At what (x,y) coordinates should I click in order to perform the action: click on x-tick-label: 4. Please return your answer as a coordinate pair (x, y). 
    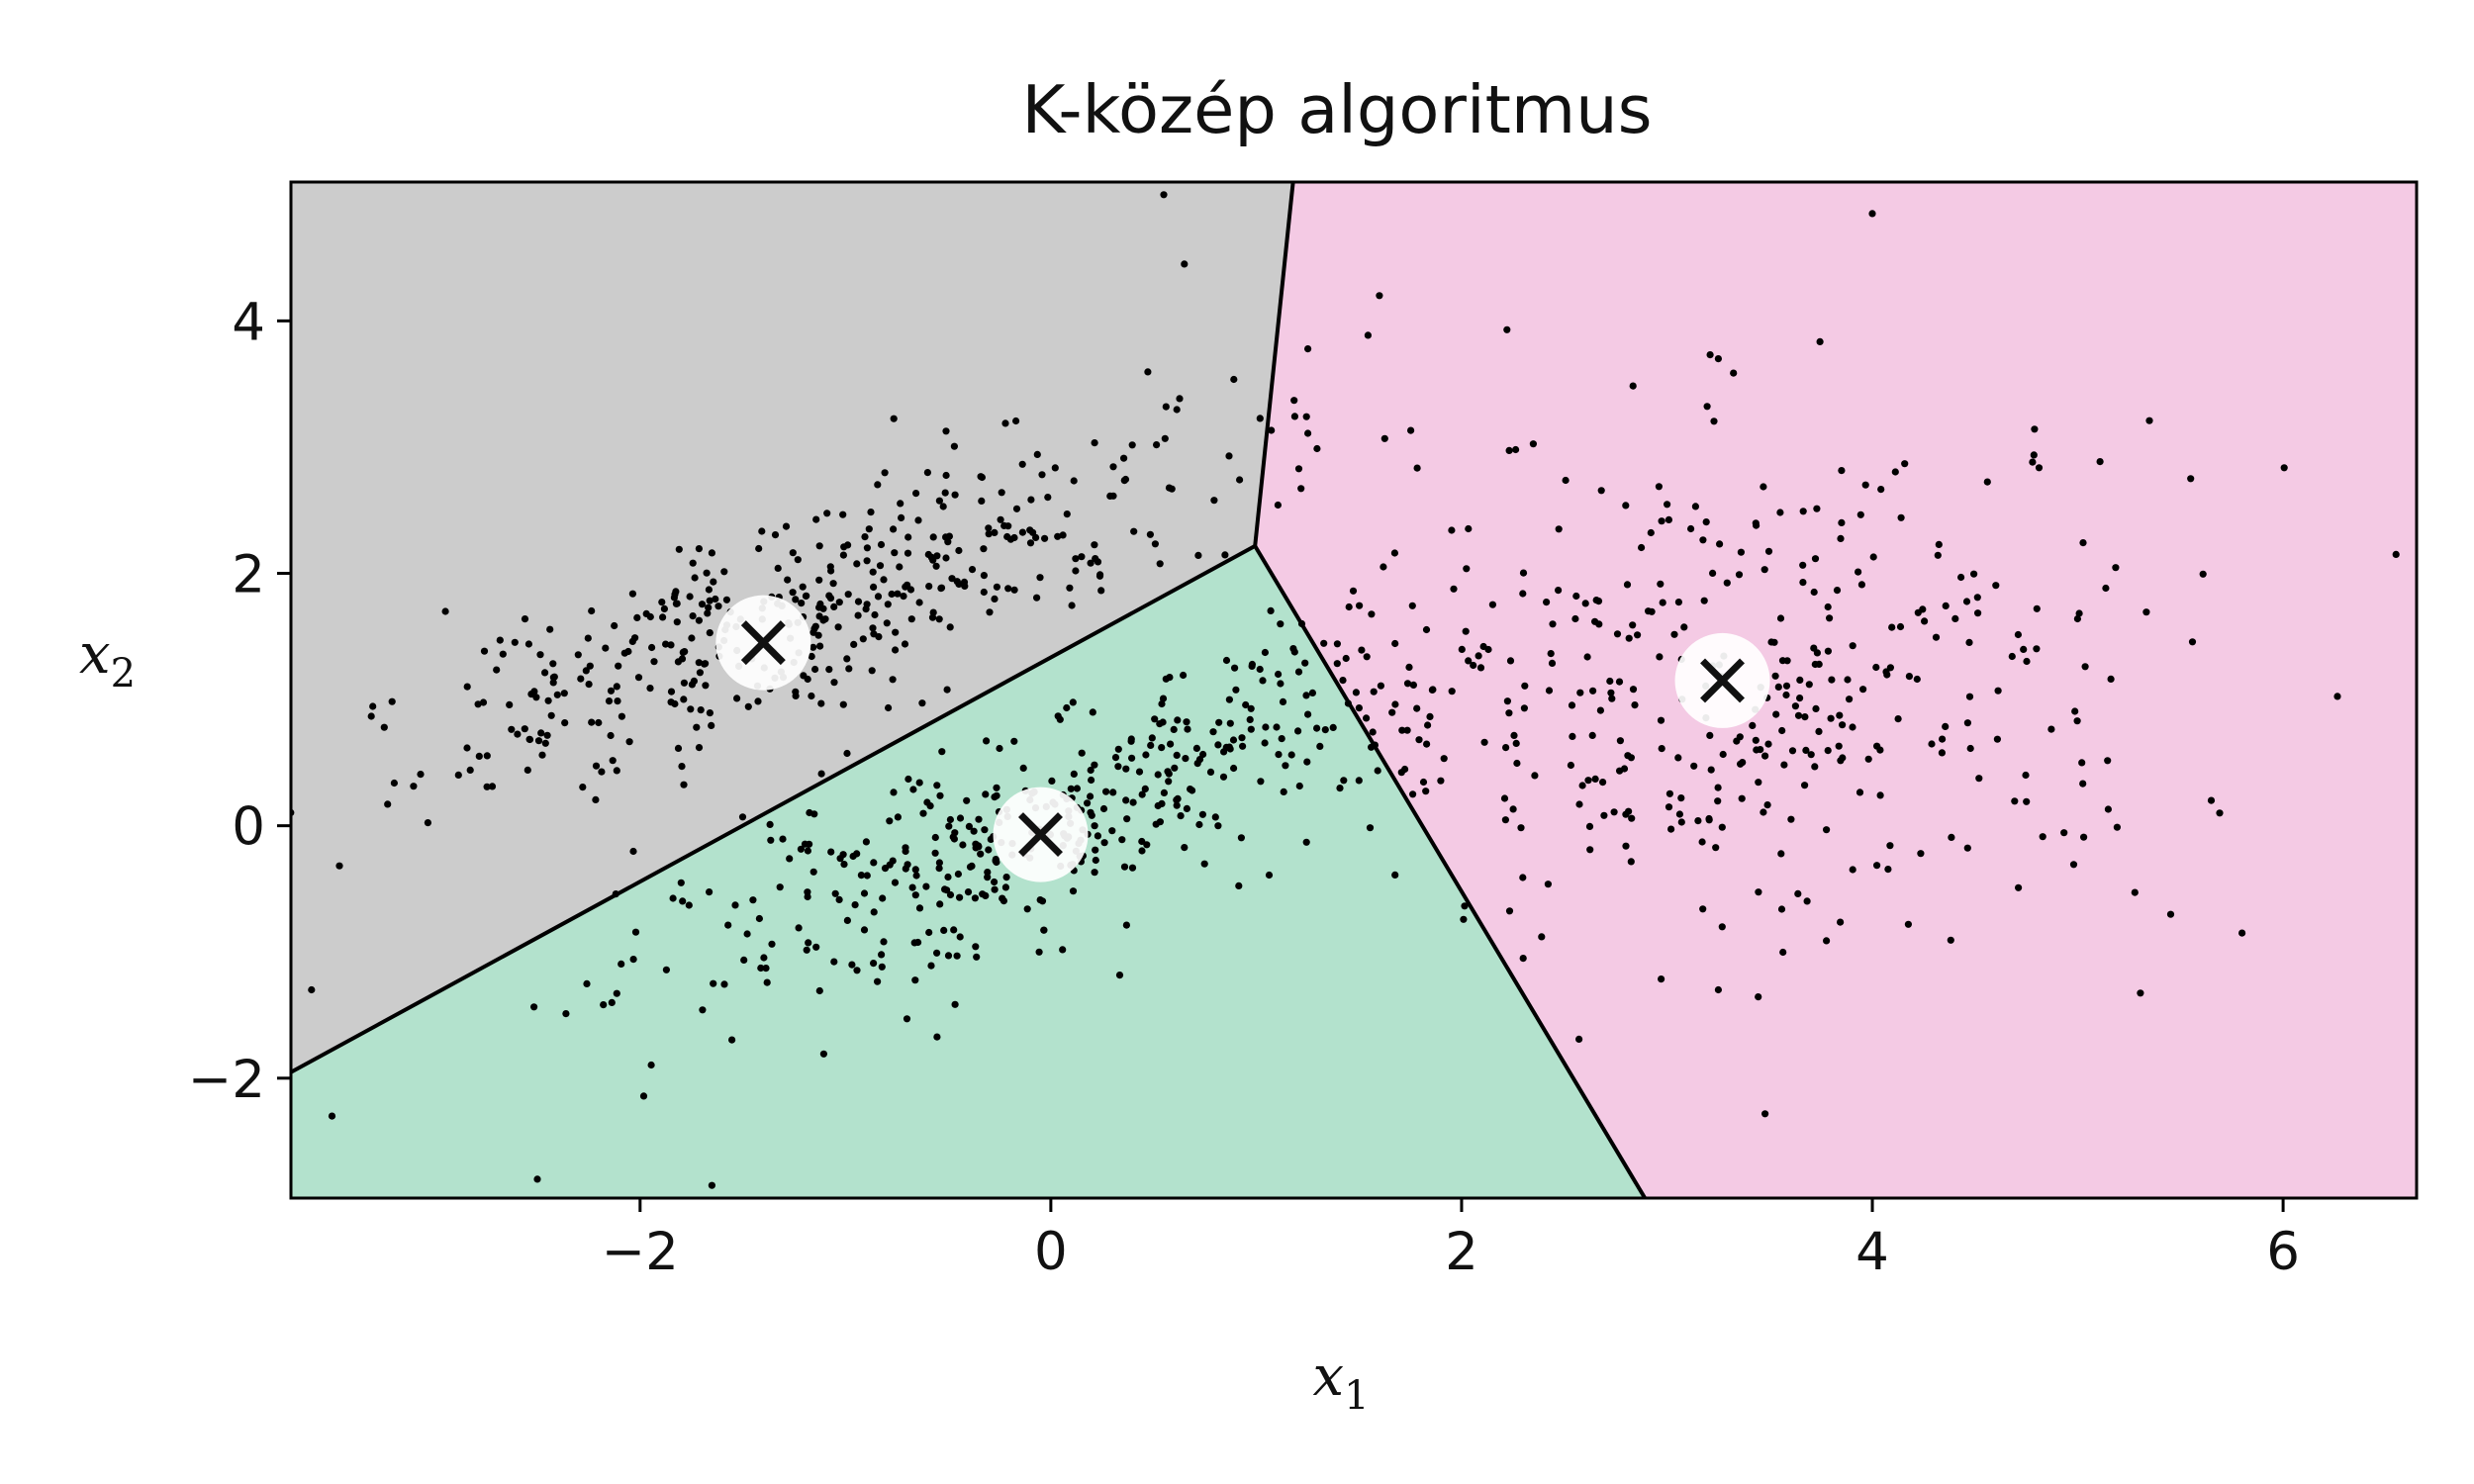
    Looking at the image, I should click on (1873, 1252).